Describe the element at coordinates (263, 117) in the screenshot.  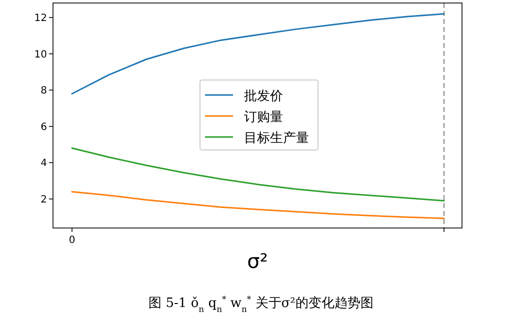
I see `legend-label: 订购量` at that location.